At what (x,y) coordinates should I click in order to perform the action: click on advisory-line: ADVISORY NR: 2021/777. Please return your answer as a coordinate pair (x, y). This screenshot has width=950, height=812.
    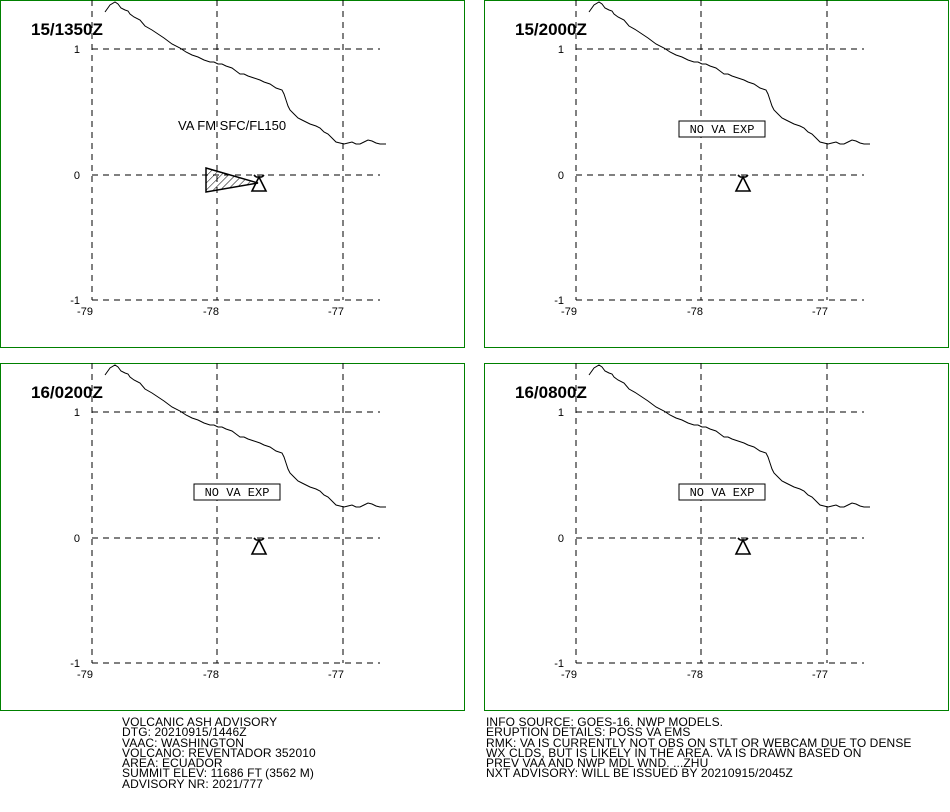
    Looking at the image, I should click on (193, 783).